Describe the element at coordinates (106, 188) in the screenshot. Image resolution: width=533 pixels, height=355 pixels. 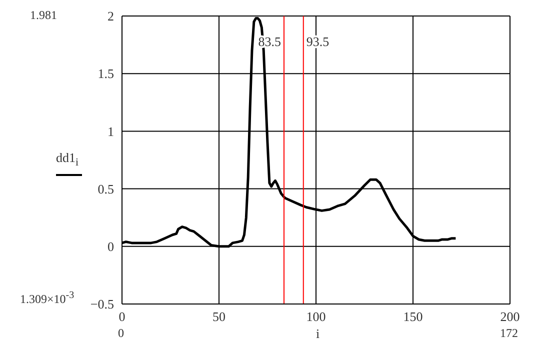
I see `y-tick-label: 0.5` at that location.